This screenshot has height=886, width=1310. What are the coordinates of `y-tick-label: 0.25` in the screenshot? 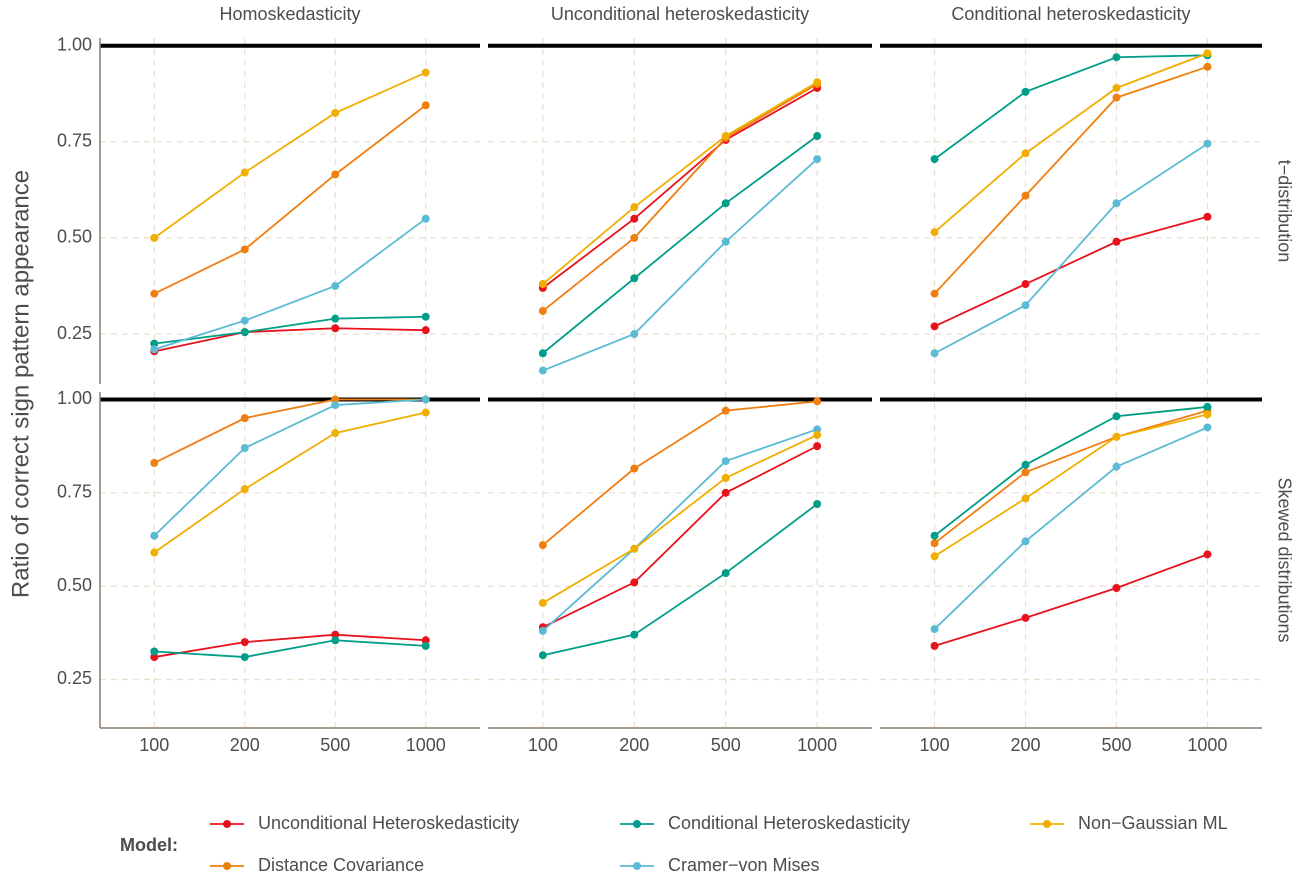 It's located at (74, 333).